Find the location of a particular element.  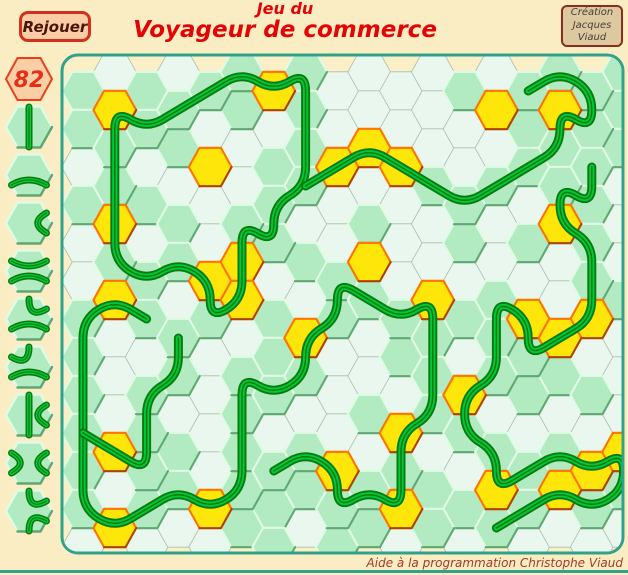

page-title: Jeu du Voyageur de commerce is located at coordinates (285, 21).